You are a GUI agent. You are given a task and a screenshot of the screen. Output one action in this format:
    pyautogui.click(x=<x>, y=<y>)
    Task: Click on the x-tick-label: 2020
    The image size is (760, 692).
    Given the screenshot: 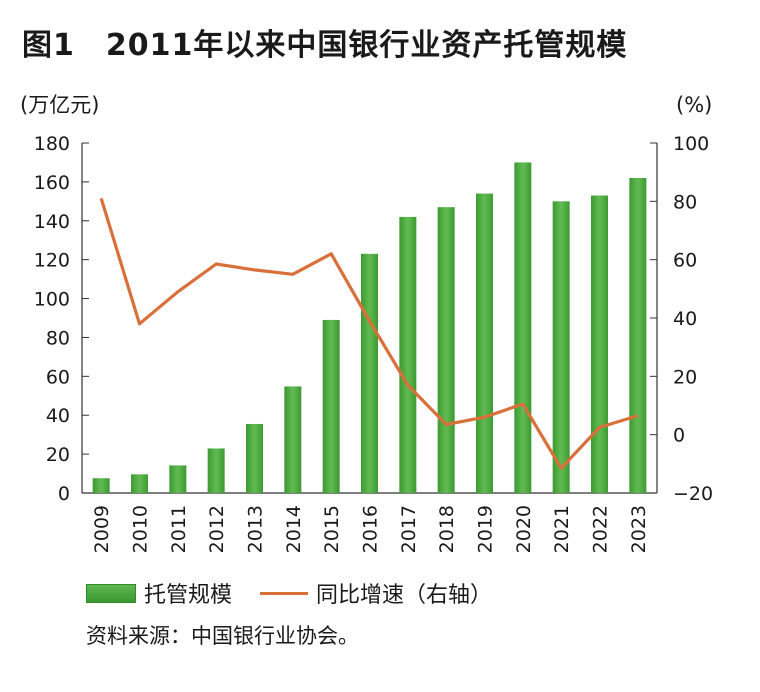 What is the action you would take?
    pyautogui.click(x=524, y=529)
    